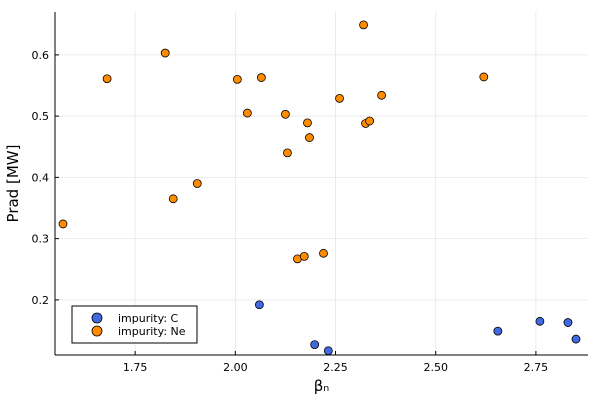  What do you see at coordinates (41, 55) in the screenshot?
I see `y-tick-label: 0.6` at bounding box center [41, 55].